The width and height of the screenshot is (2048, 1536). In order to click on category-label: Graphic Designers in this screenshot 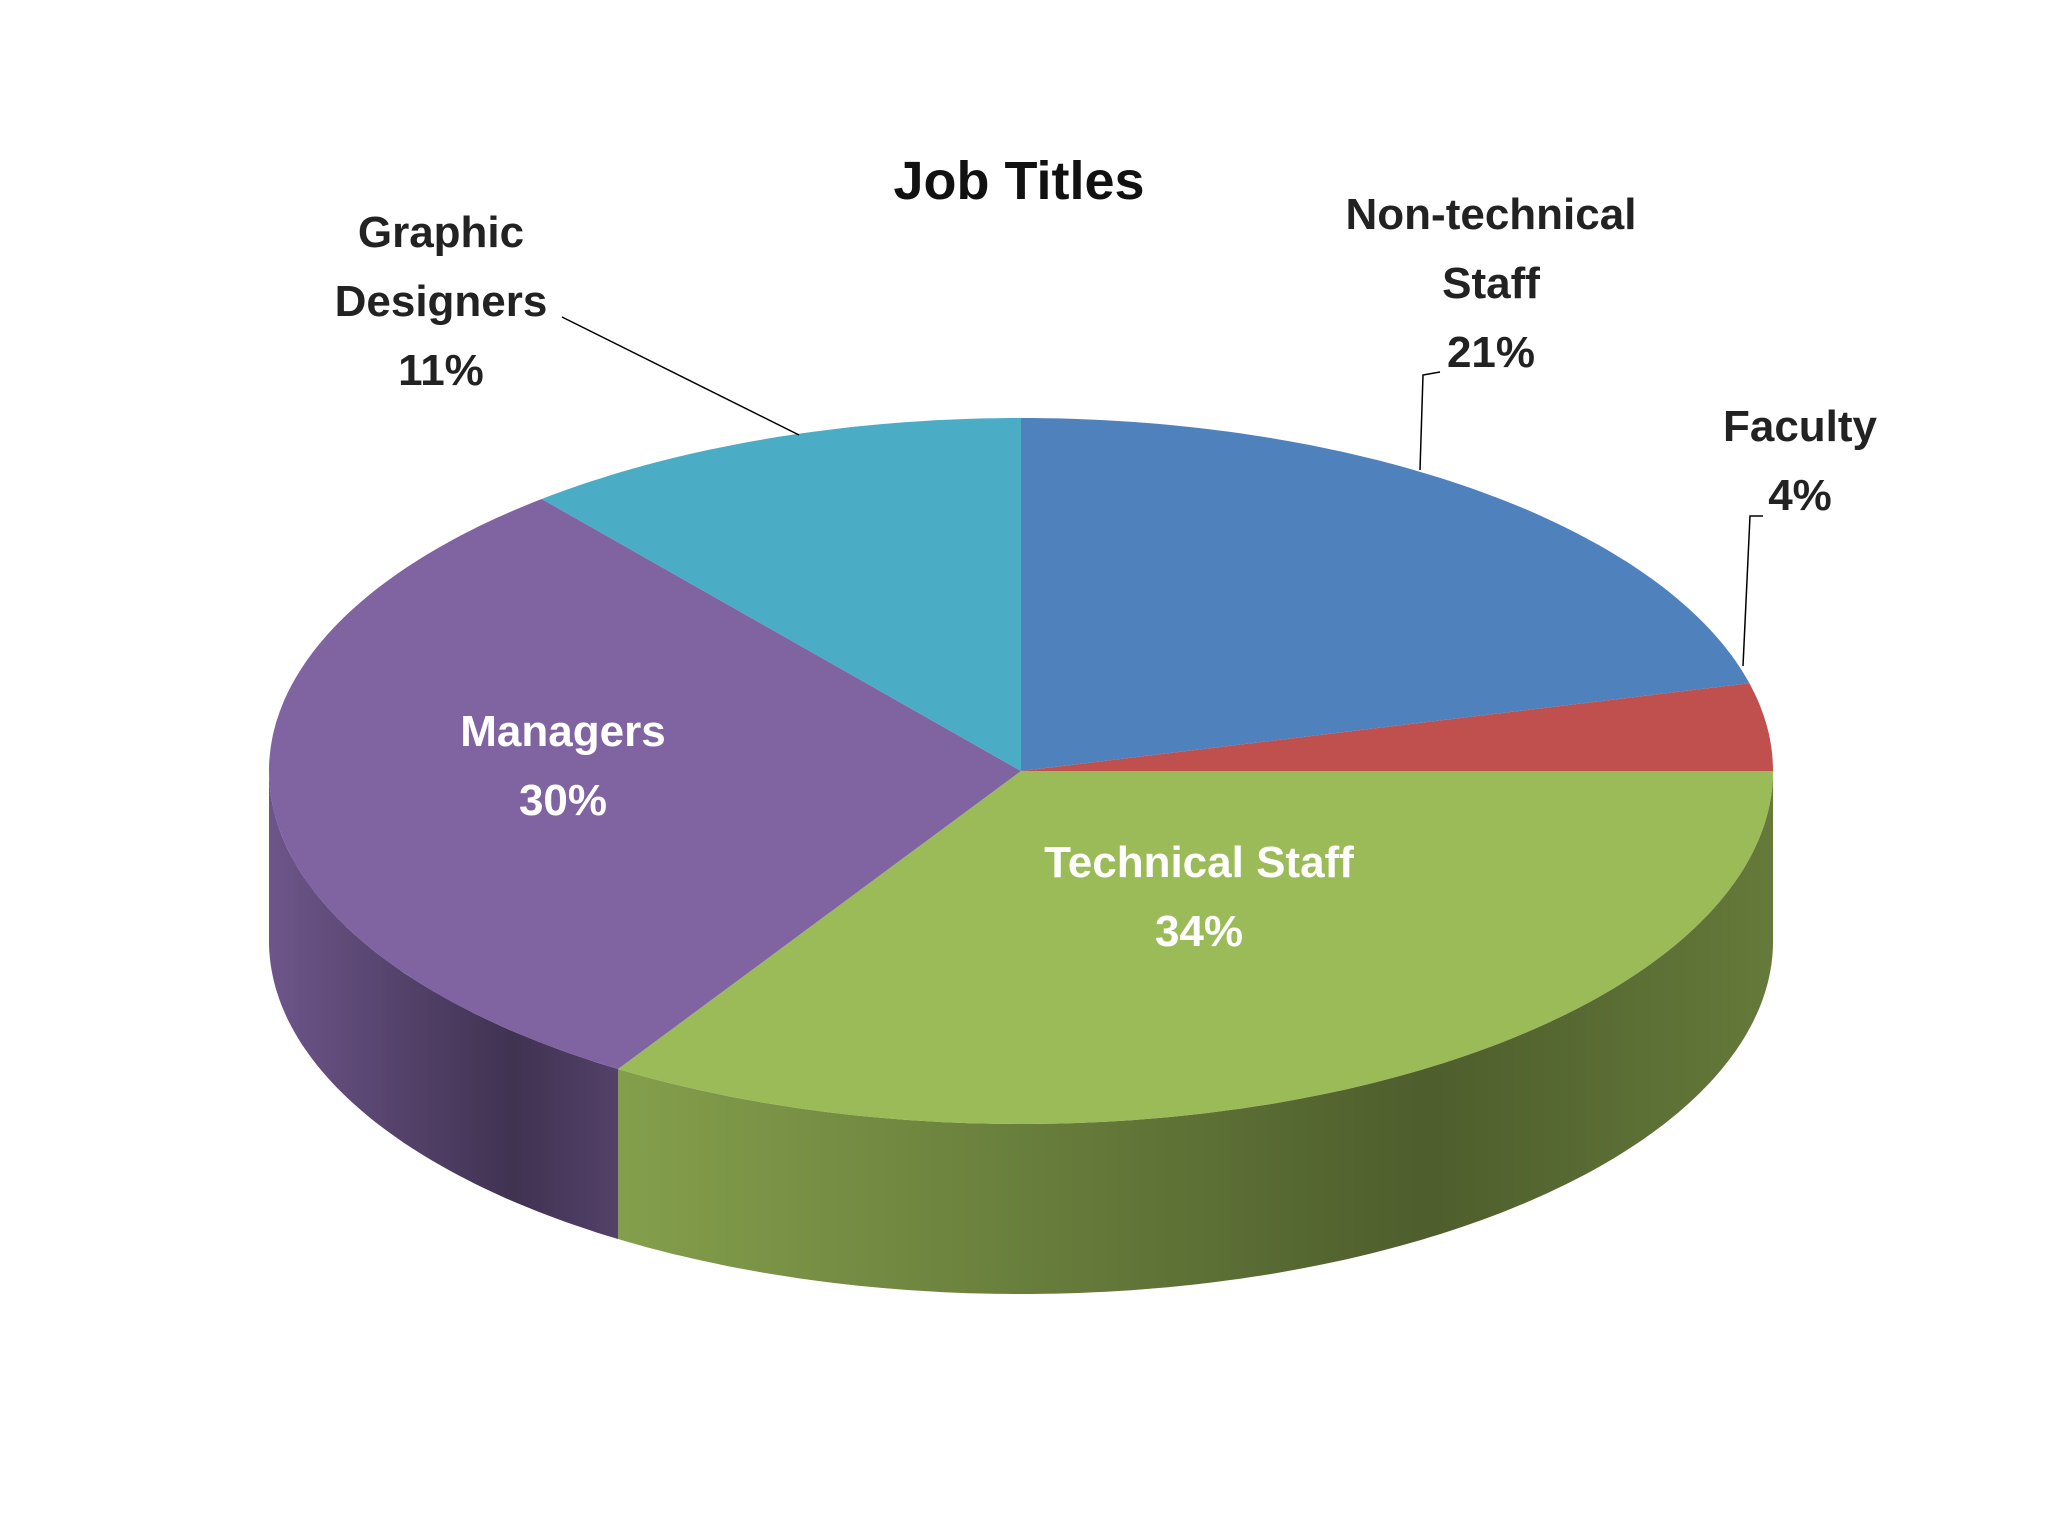, I will do `click(441, 267)`.